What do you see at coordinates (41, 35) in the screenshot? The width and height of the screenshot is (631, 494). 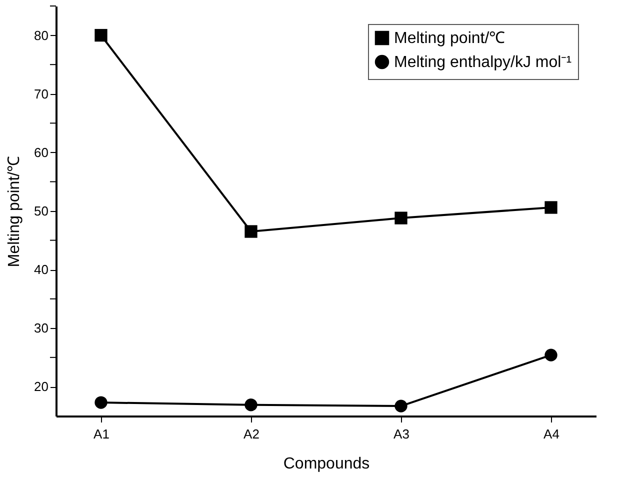 I see `y-tick-label: 80` at bounding box center [41, 35].